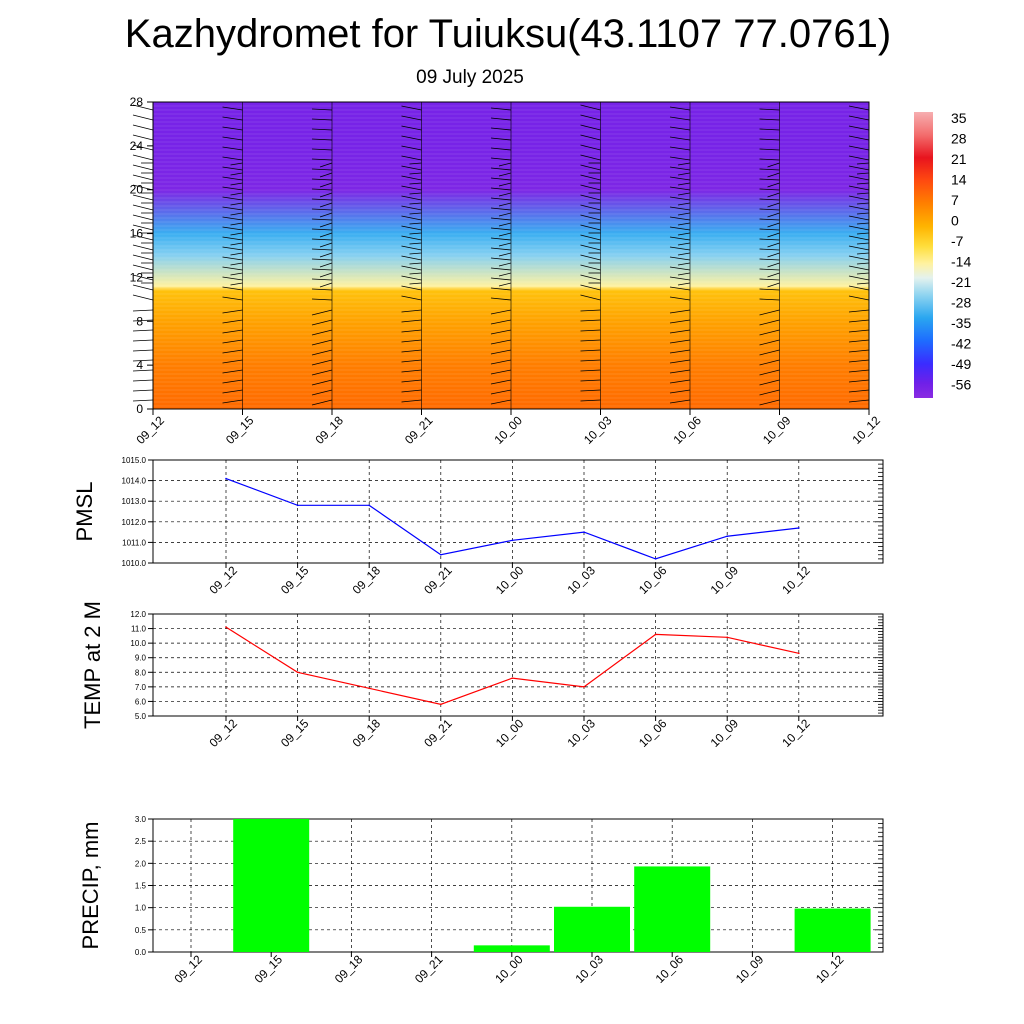 This screenshot has height=1024, width=1024. I want to click on colorbar-label: -42, so click(961, 344).